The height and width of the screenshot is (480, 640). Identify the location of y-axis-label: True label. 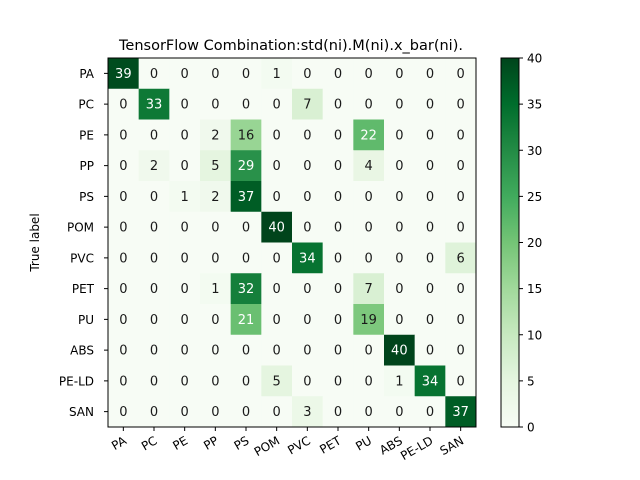
(35, 242).